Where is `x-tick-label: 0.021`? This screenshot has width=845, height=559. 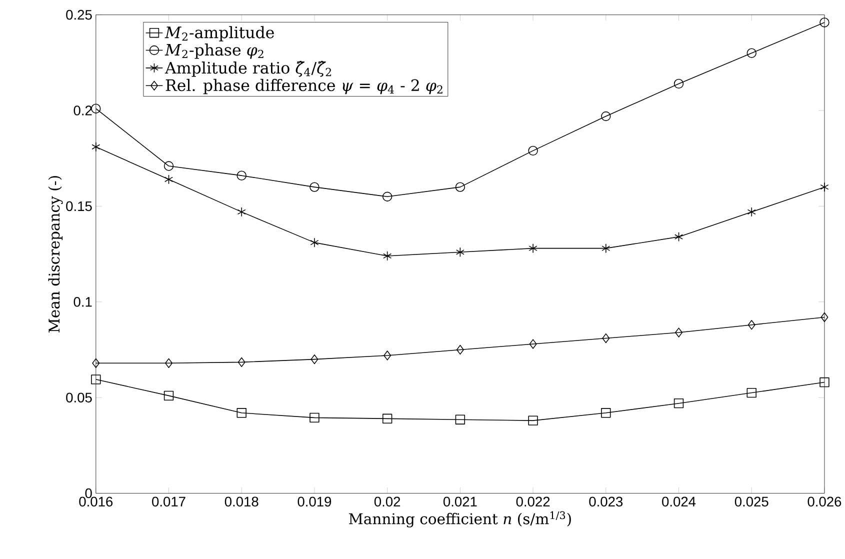 x-tick-label: 0.021 is located at coordinates (460, 501).